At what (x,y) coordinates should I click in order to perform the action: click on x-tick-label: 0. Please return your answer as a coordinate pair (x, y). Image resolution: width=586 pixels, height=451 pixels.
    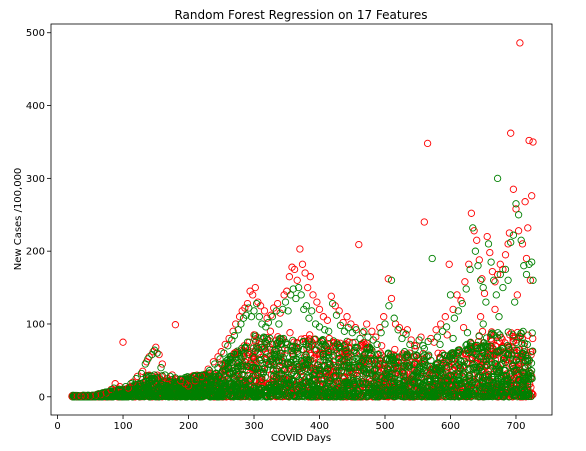
    Looking at the image, I should click on (57, 426).